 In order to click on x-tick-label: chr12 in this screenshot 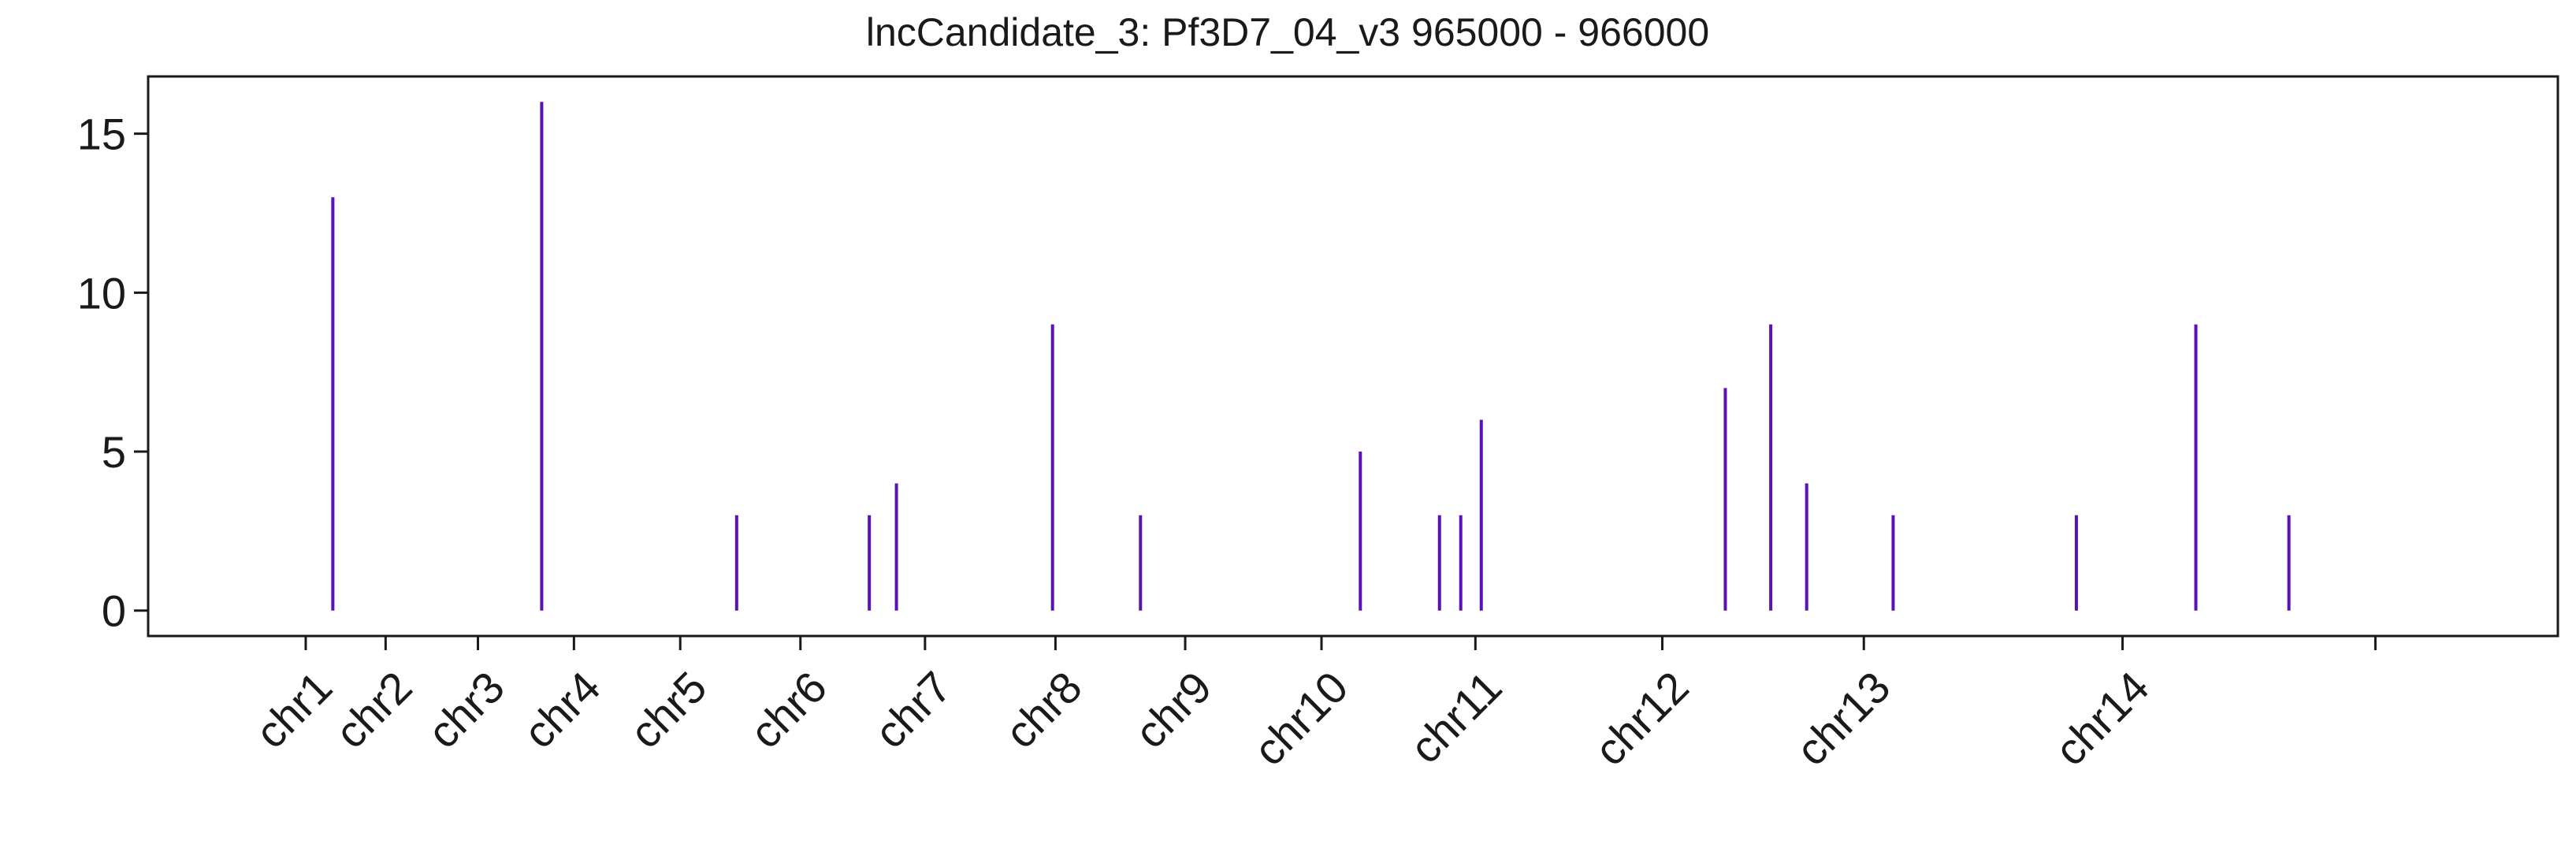, I will do `click(1641, 718)`.